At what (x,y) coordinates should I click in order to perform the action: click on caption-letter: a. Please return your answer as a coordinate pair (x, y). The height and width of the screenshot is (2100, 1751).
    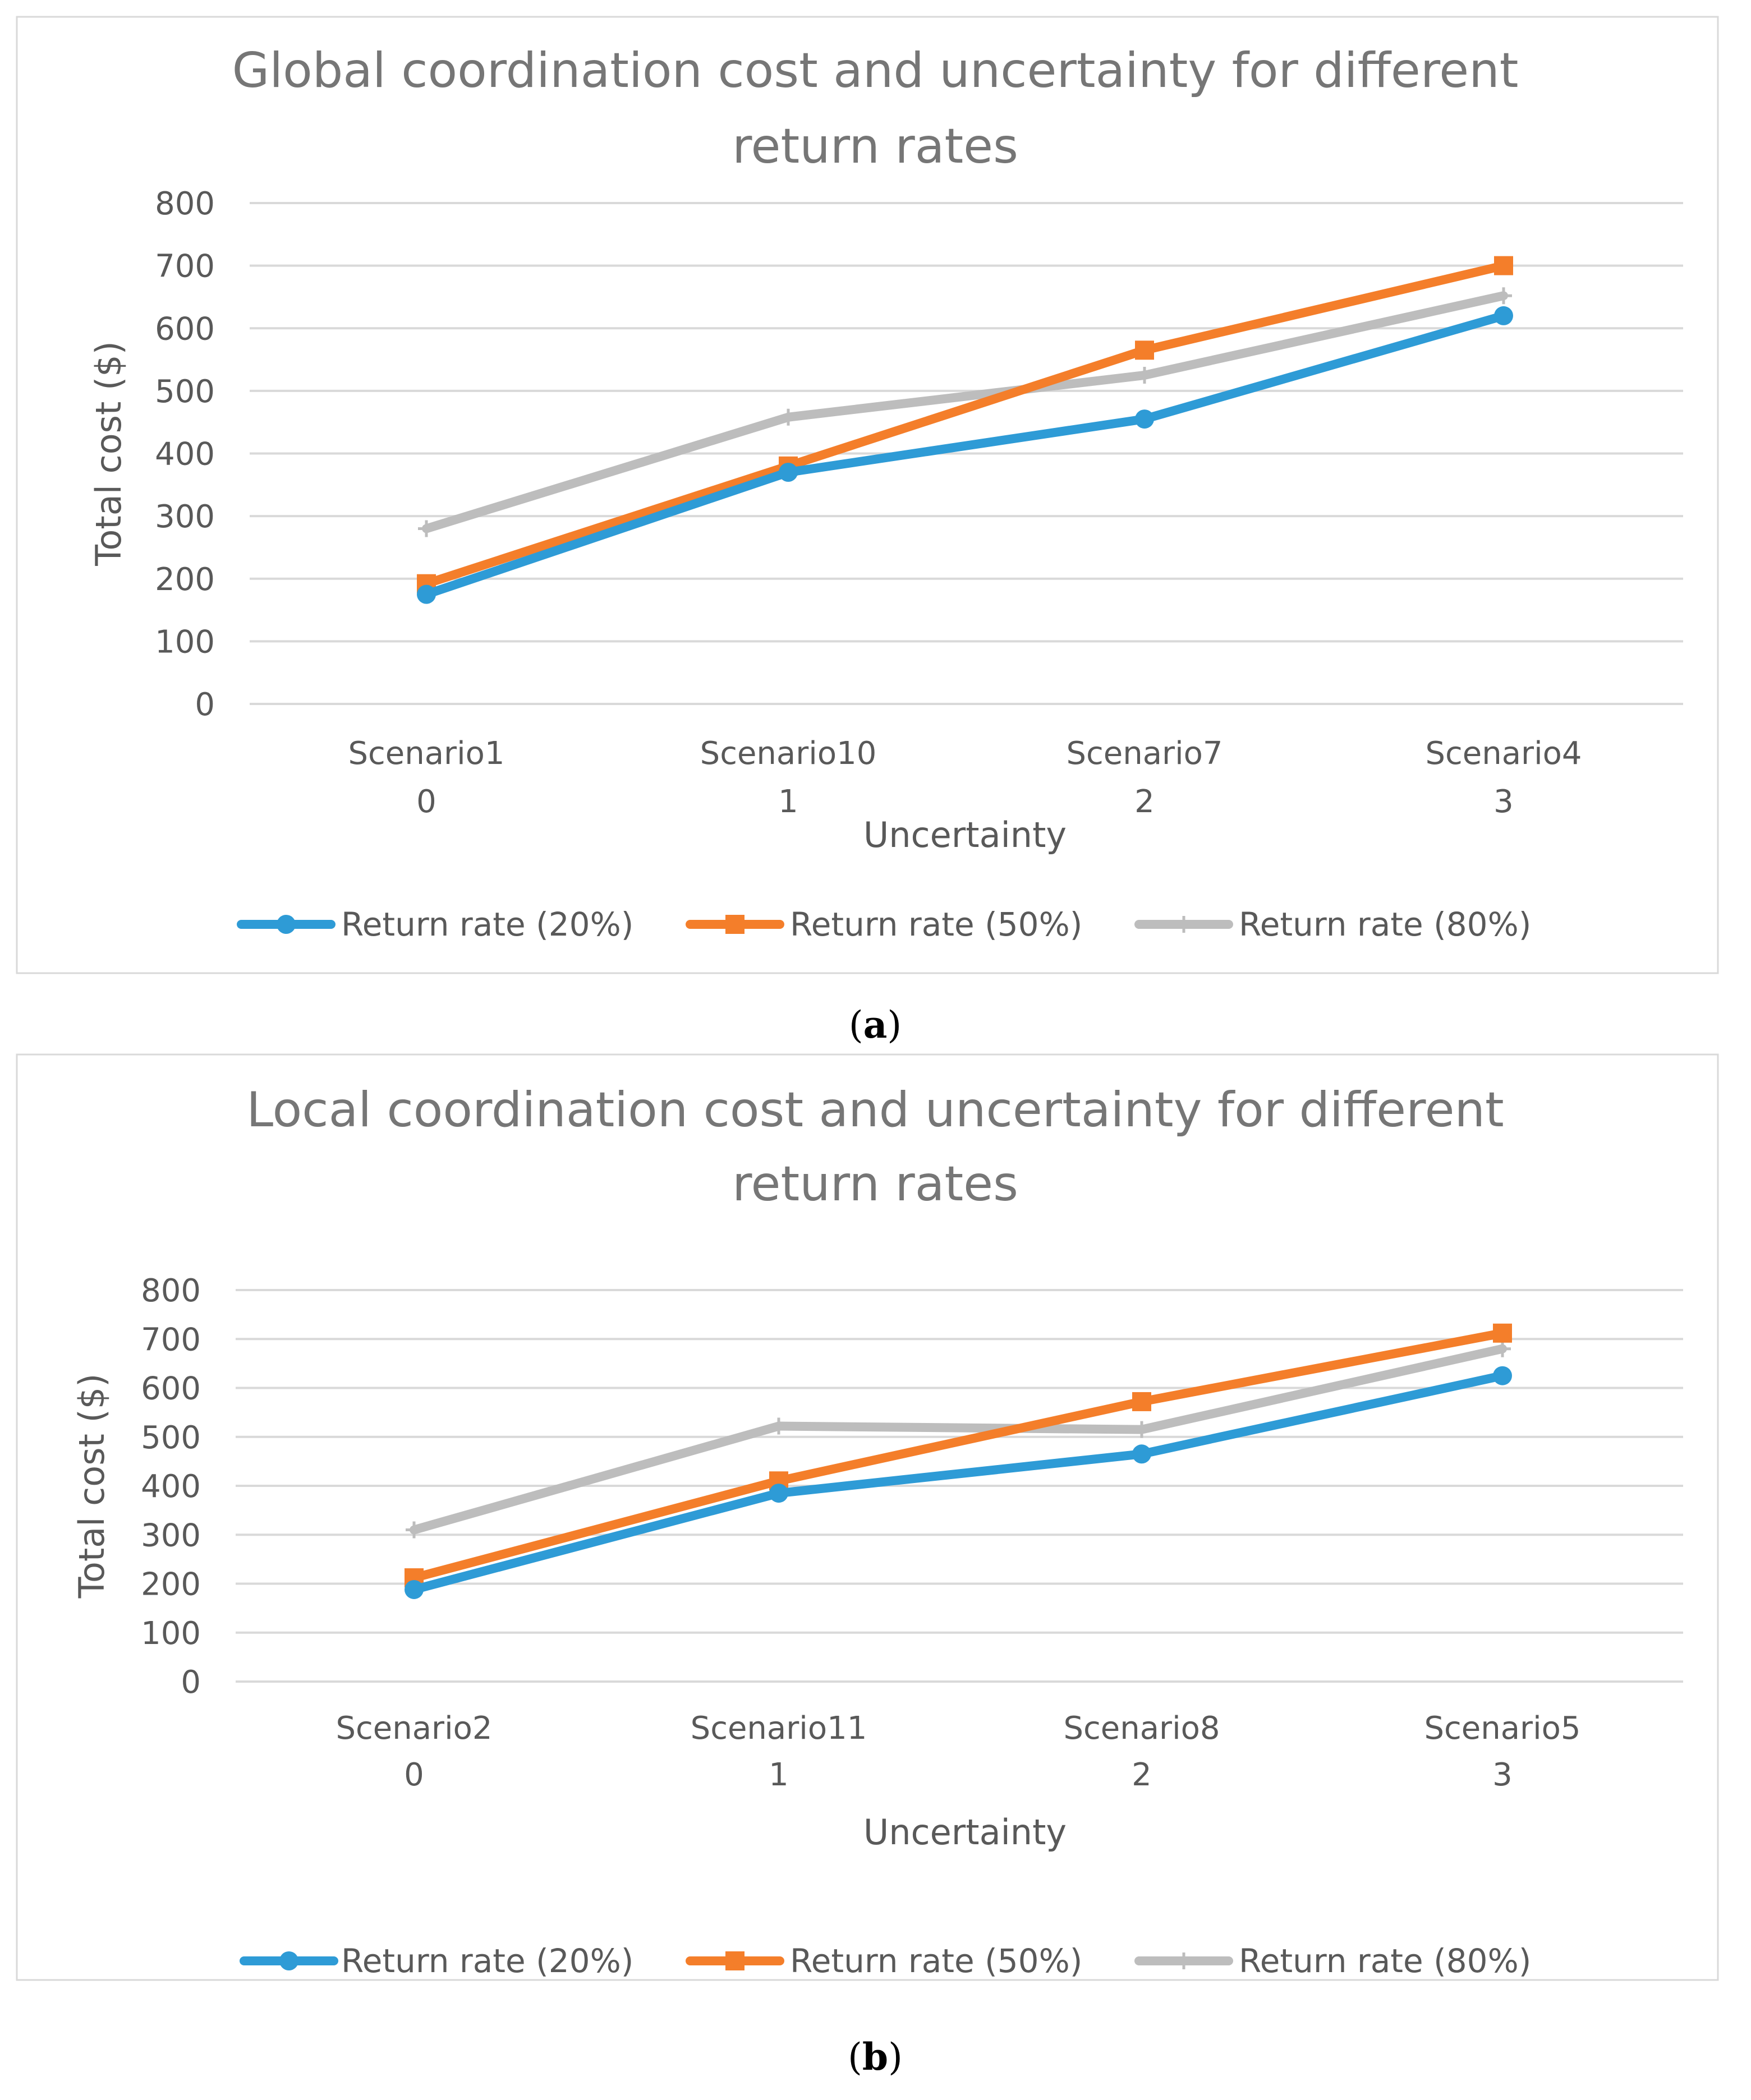
    Looking at the image, I should click on (875, 1025).